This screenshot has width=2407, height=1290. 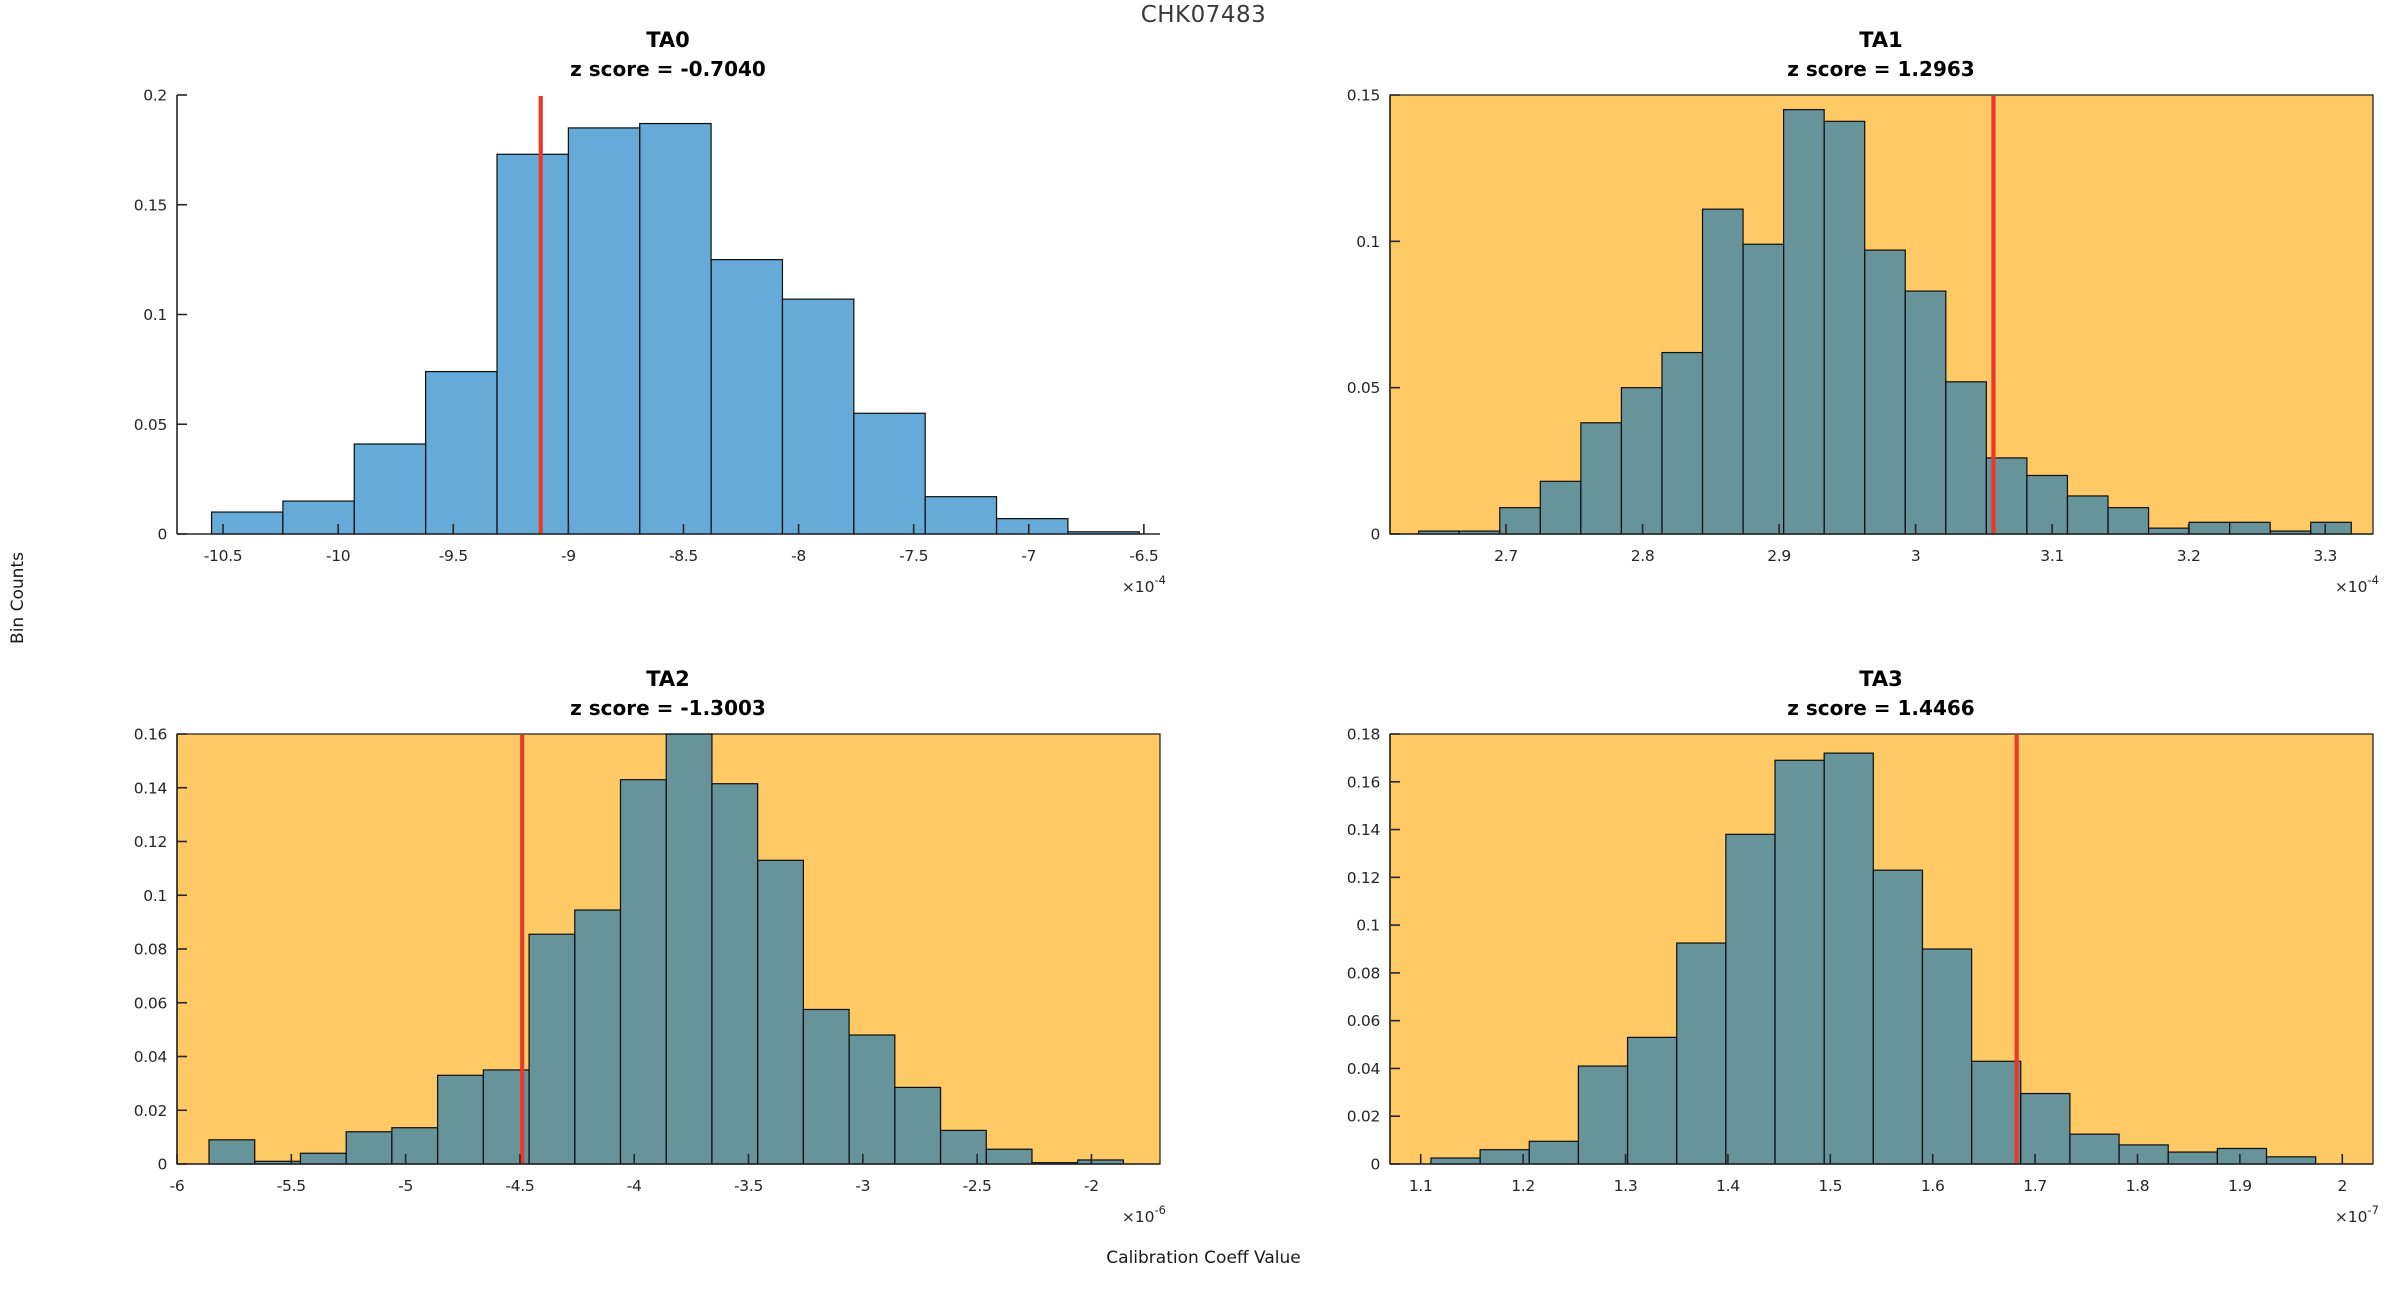 I want to click on figure-title: CHK07483, so click(x=1203, y=15).